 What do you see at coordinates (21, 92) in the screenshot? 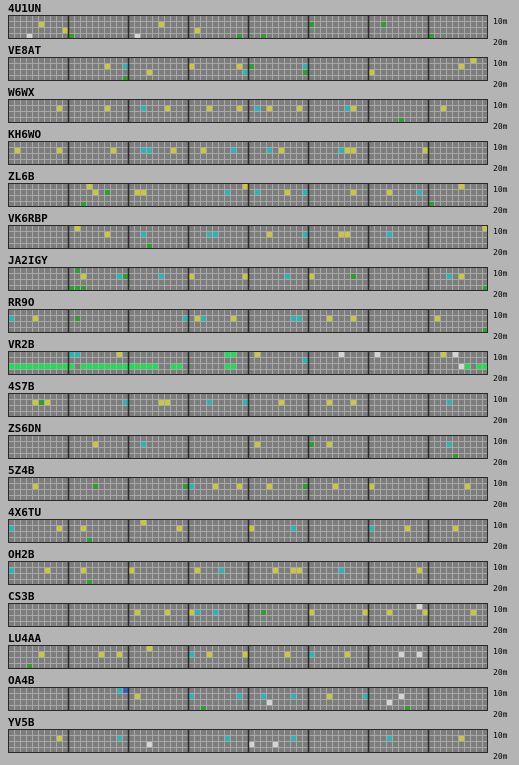
I see `station-callsign: W6WX` at bounding box center [21, 92].